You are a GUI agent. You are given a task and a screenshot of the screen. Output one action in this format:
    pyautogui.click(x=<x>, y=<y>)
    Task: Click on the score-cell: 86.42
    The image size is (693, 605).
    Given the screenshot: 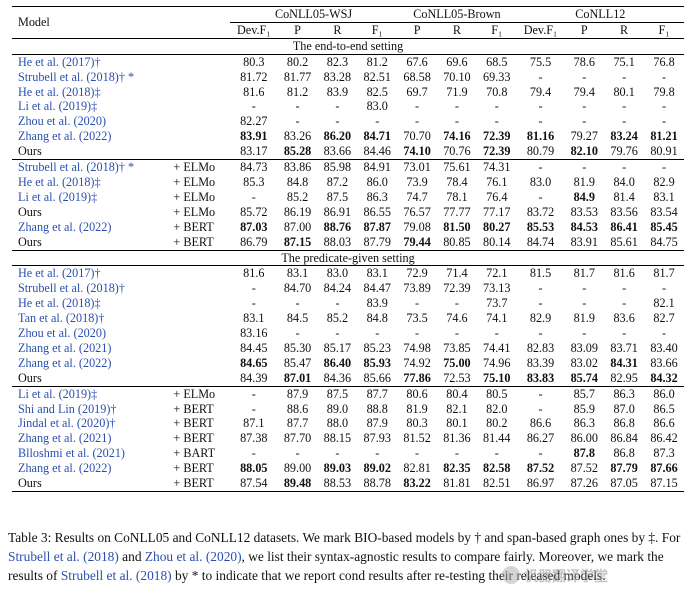 What is the action you would take?
    pyautogui.click(x=664, y=438)
    